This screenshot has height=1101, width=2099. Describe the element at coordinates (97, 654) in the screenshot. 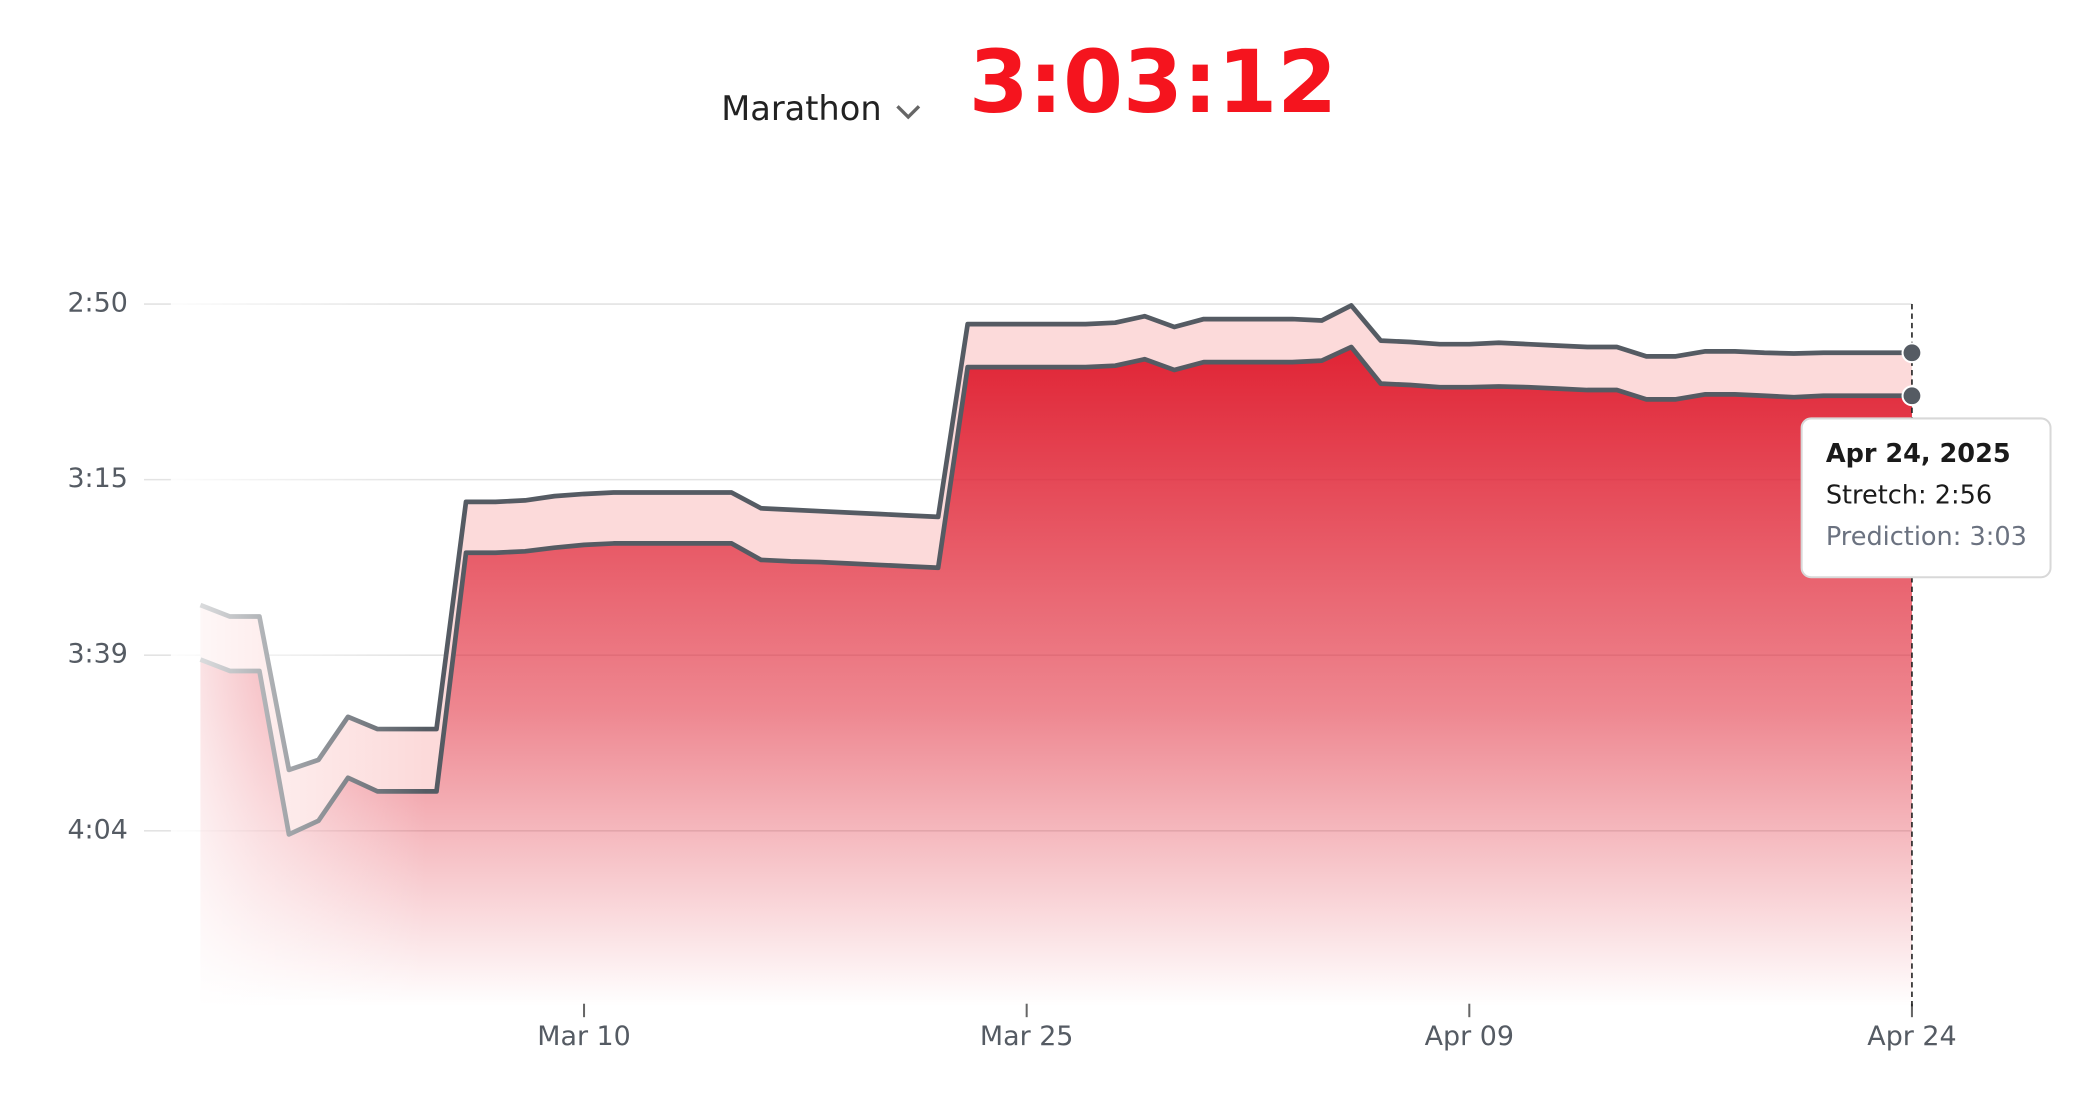

I see `y-tick-label: 3:39` at that location.